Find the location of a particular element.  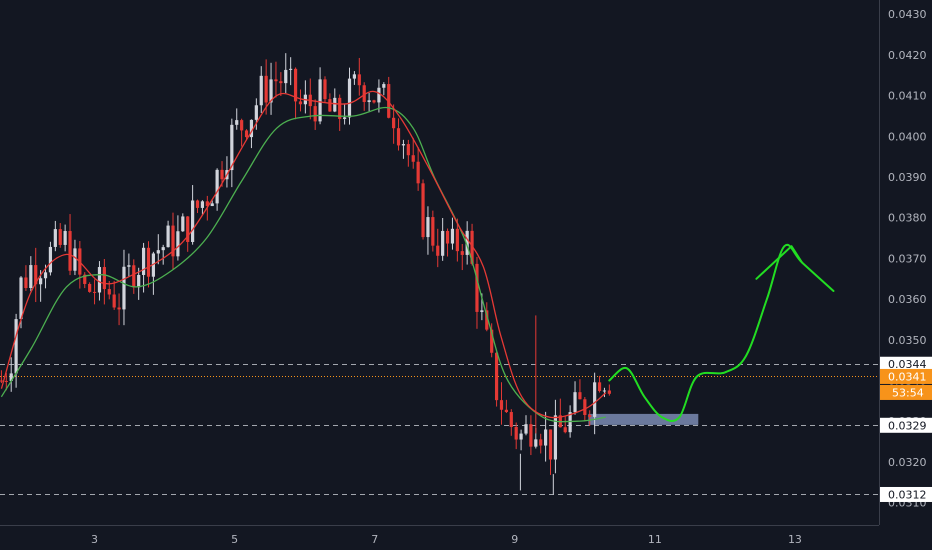

support-zone is located at coordinates (643, 419).